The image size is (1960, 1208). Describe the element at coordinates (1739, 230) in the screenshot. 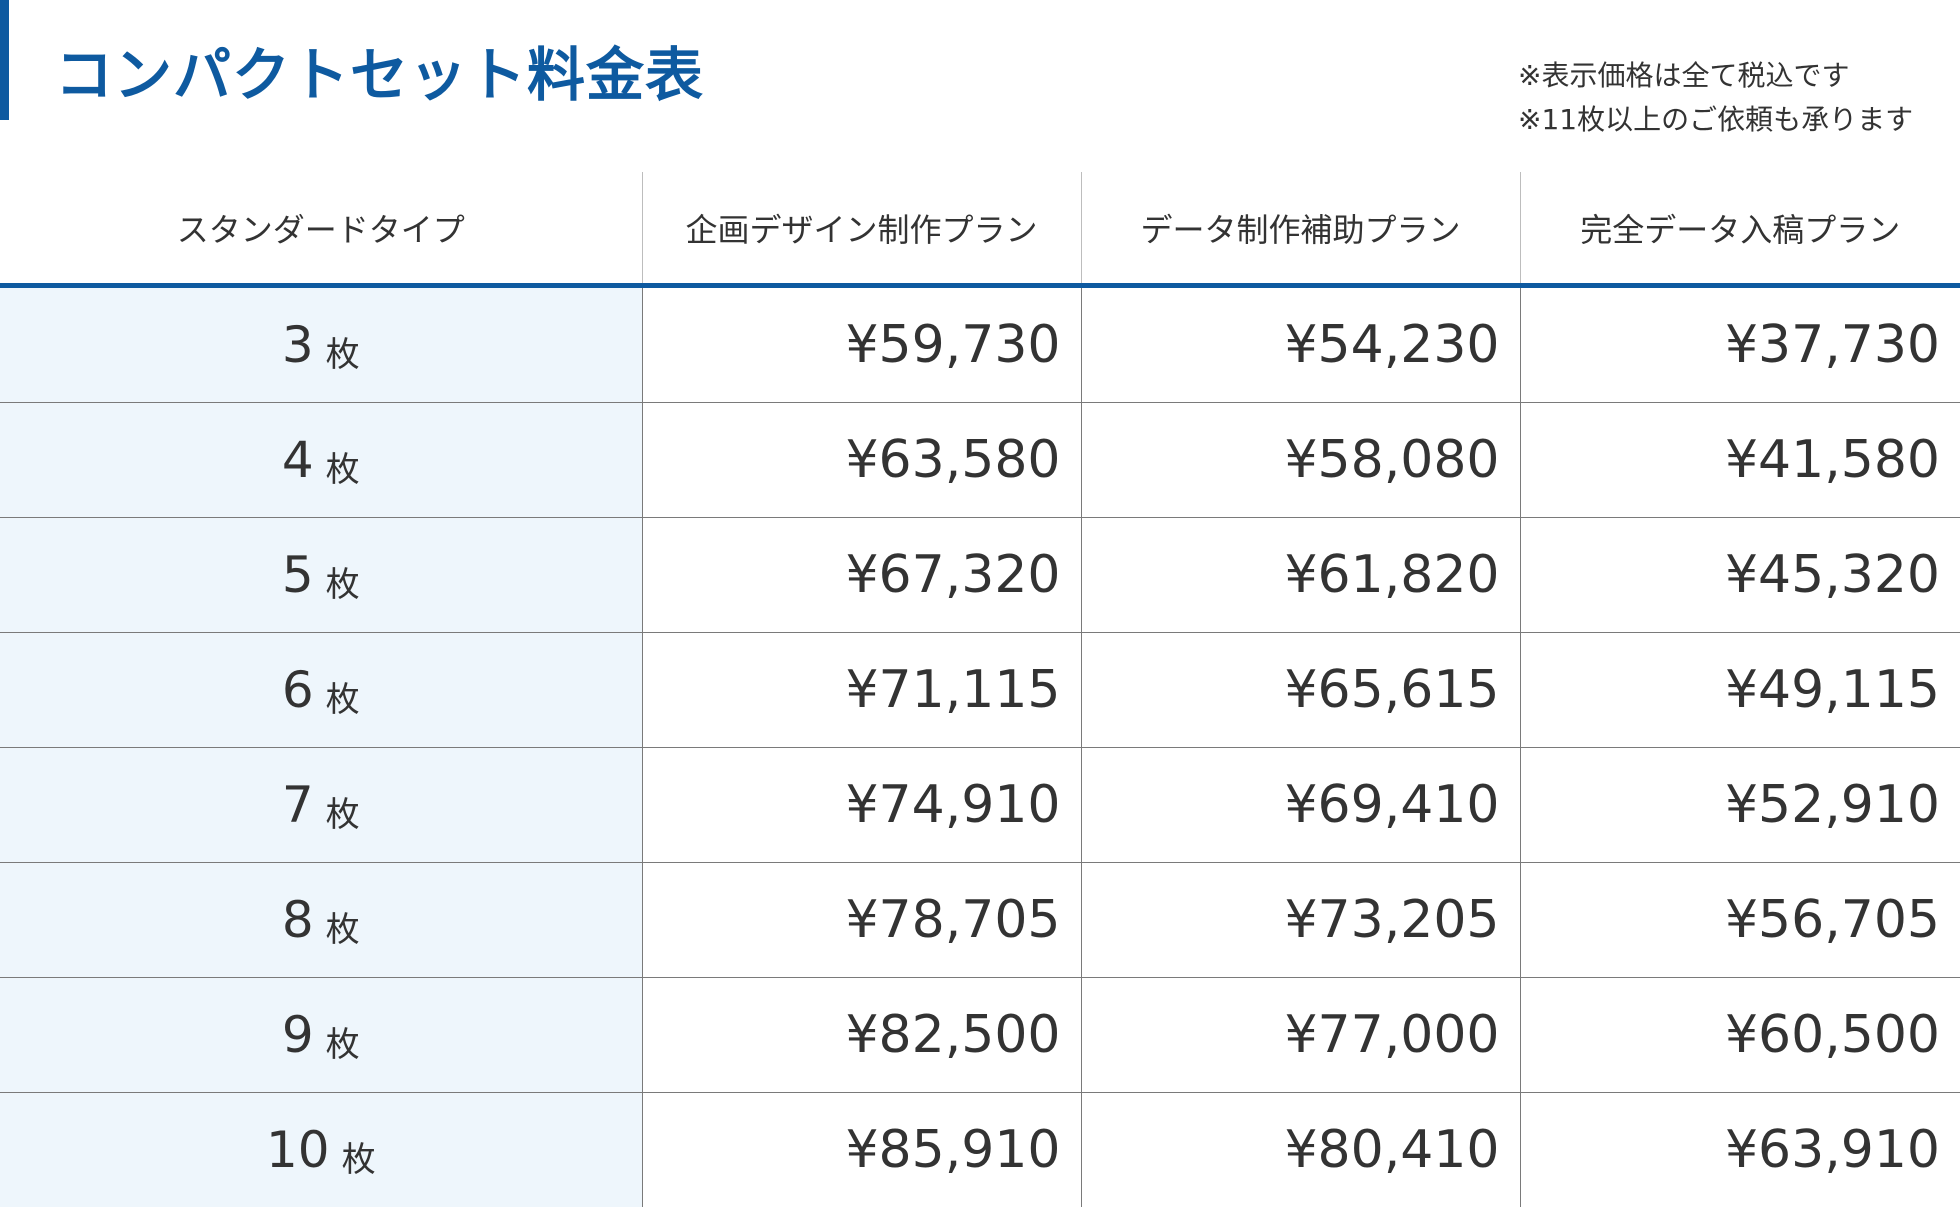

I see `header-complete-data-plan: 完全データ入稿プラン` at that location.